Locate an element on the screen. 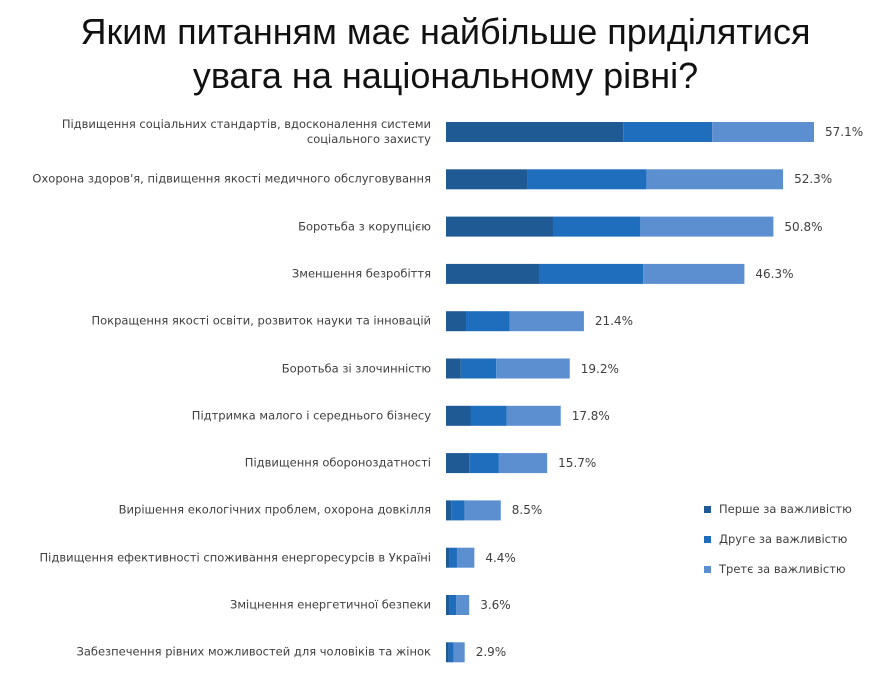 The height and width of the screenshot is (679, 891). total-value-label: 50.8% is located at coordinates (803, 226).